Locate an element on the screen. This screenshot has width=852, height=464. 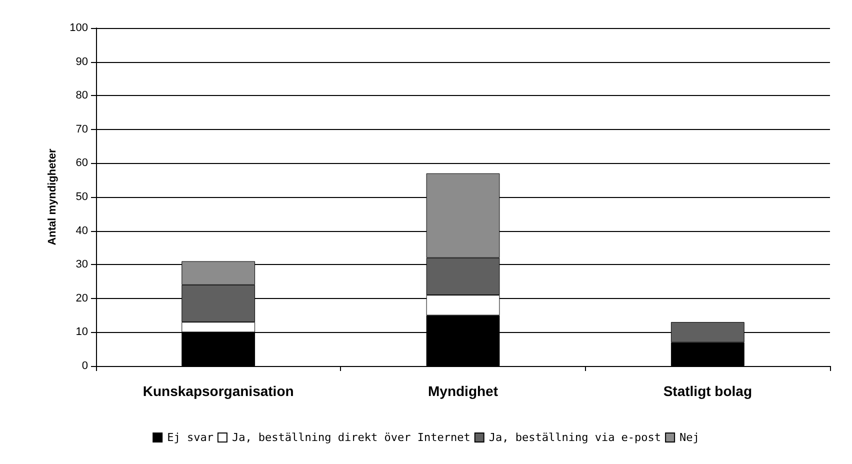
legend-label: Ja, beställning direkt över Internet is located at coordinates (351, 437).